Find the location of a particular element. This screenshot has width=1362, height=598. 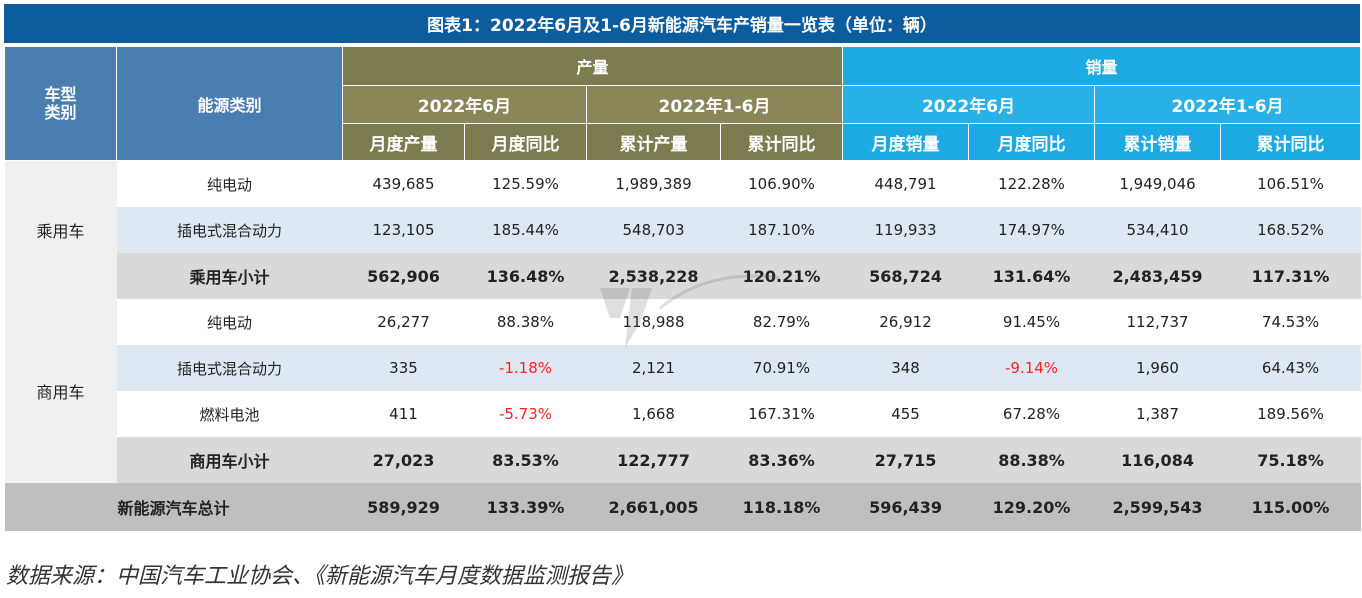

table-cell: 129.20% is located at coordinates (1031, 507).